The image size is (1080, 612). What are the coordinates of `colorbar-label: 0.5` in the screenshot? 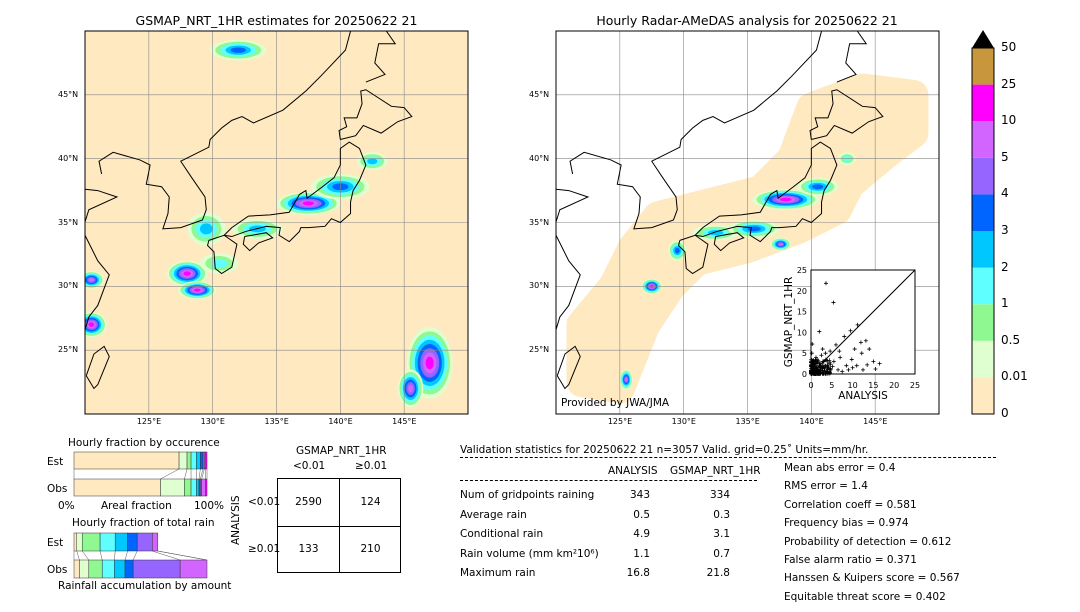 It's located at (1011, 339).